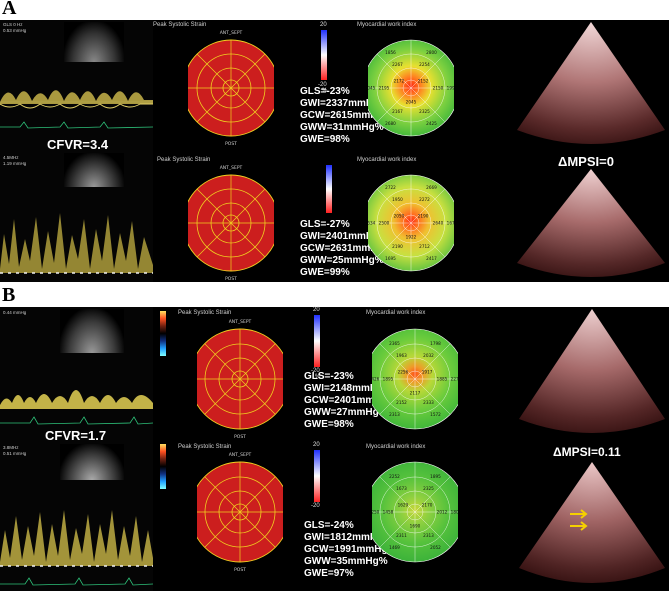  What do you see at coordinates (586, 161) in the screenshot?
I see `mpsi-label: ΔMPSI=0` at bounding box center [586, 161].